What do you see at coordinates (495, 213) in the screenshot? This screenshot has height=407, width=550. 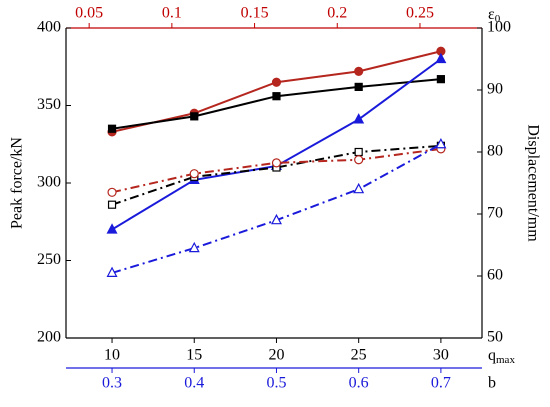 I see `y2-tick-label: 70` at bounding box center [495, 213].